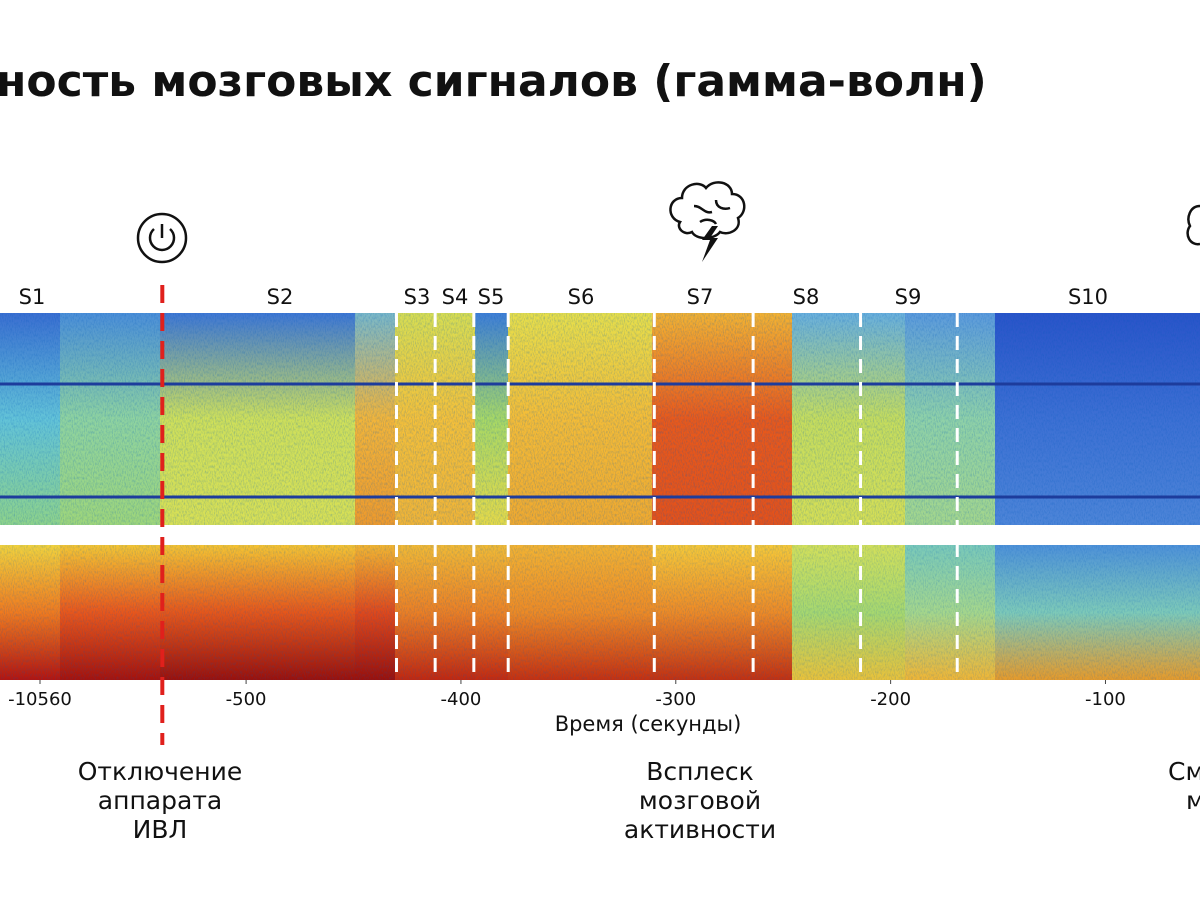 The height and width of the screenshot is (900, 1200). Describe the element at coordinates (806, 297) in the screenshot. I see `segment-label: S8` at that location.